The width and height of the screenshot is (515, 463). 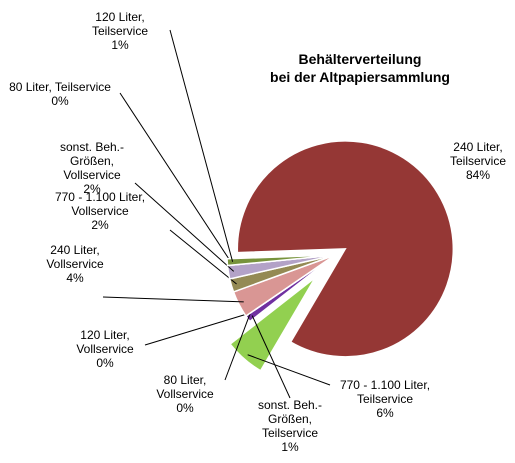 What do you see at coordinates (60, 87) in the screenshot?
I see `category-label: 80 Liter, Teilservice` at bounding box center [60, 87].